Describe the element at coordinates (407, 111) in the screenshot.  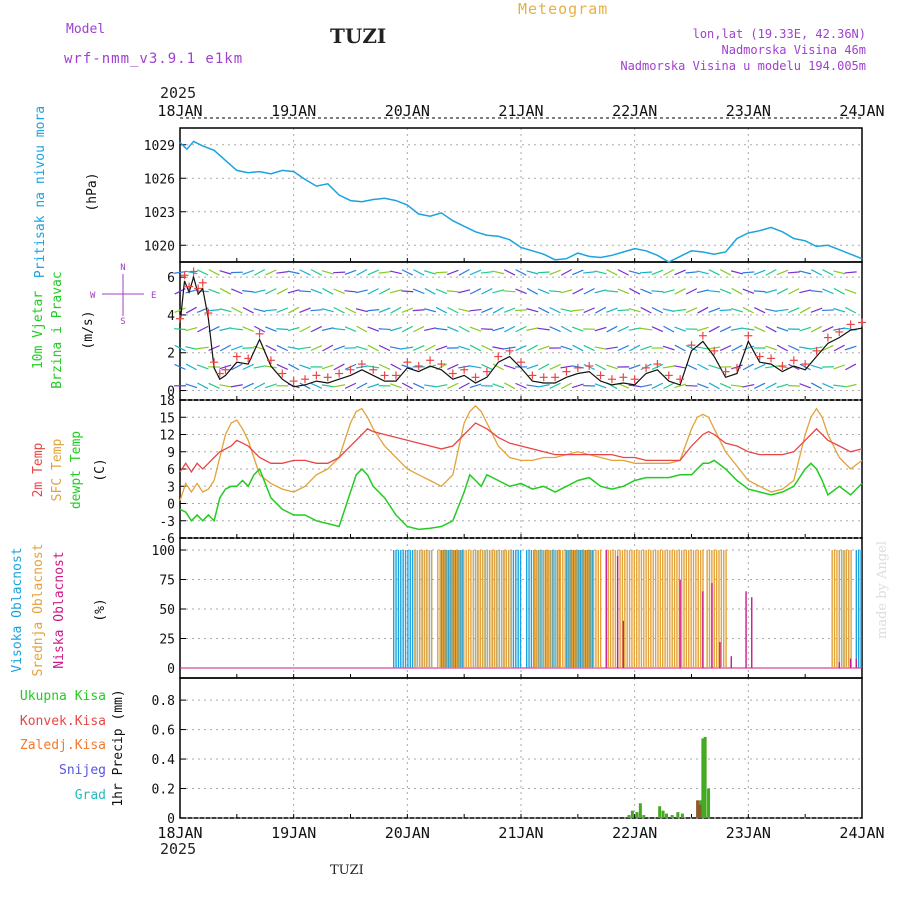
I see `date-label-top: 20JAN` at that location.